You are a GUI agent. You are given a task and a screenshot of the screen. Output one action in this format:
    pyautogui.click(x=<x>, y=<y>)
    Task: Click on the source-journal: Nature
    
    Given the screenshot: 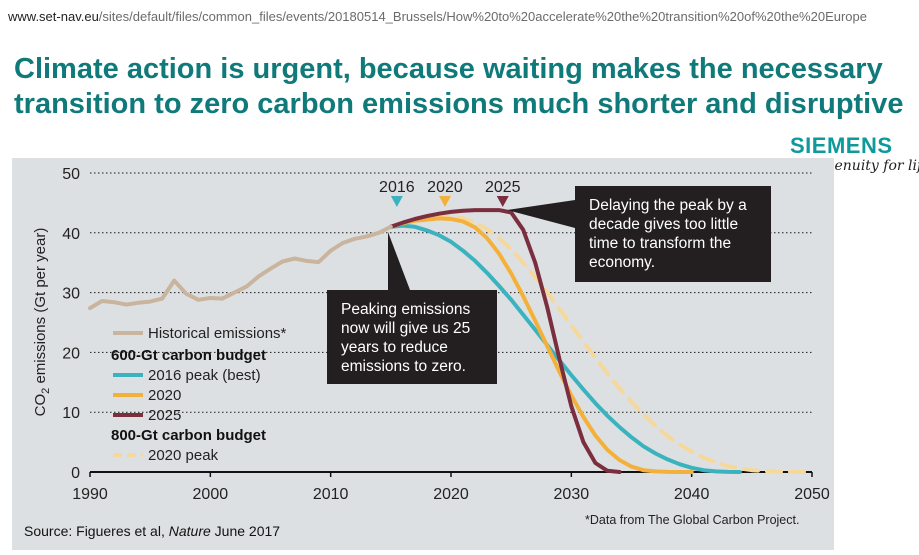 What is the action you would take?
    pyautogui.click(x=189, y=531)
    